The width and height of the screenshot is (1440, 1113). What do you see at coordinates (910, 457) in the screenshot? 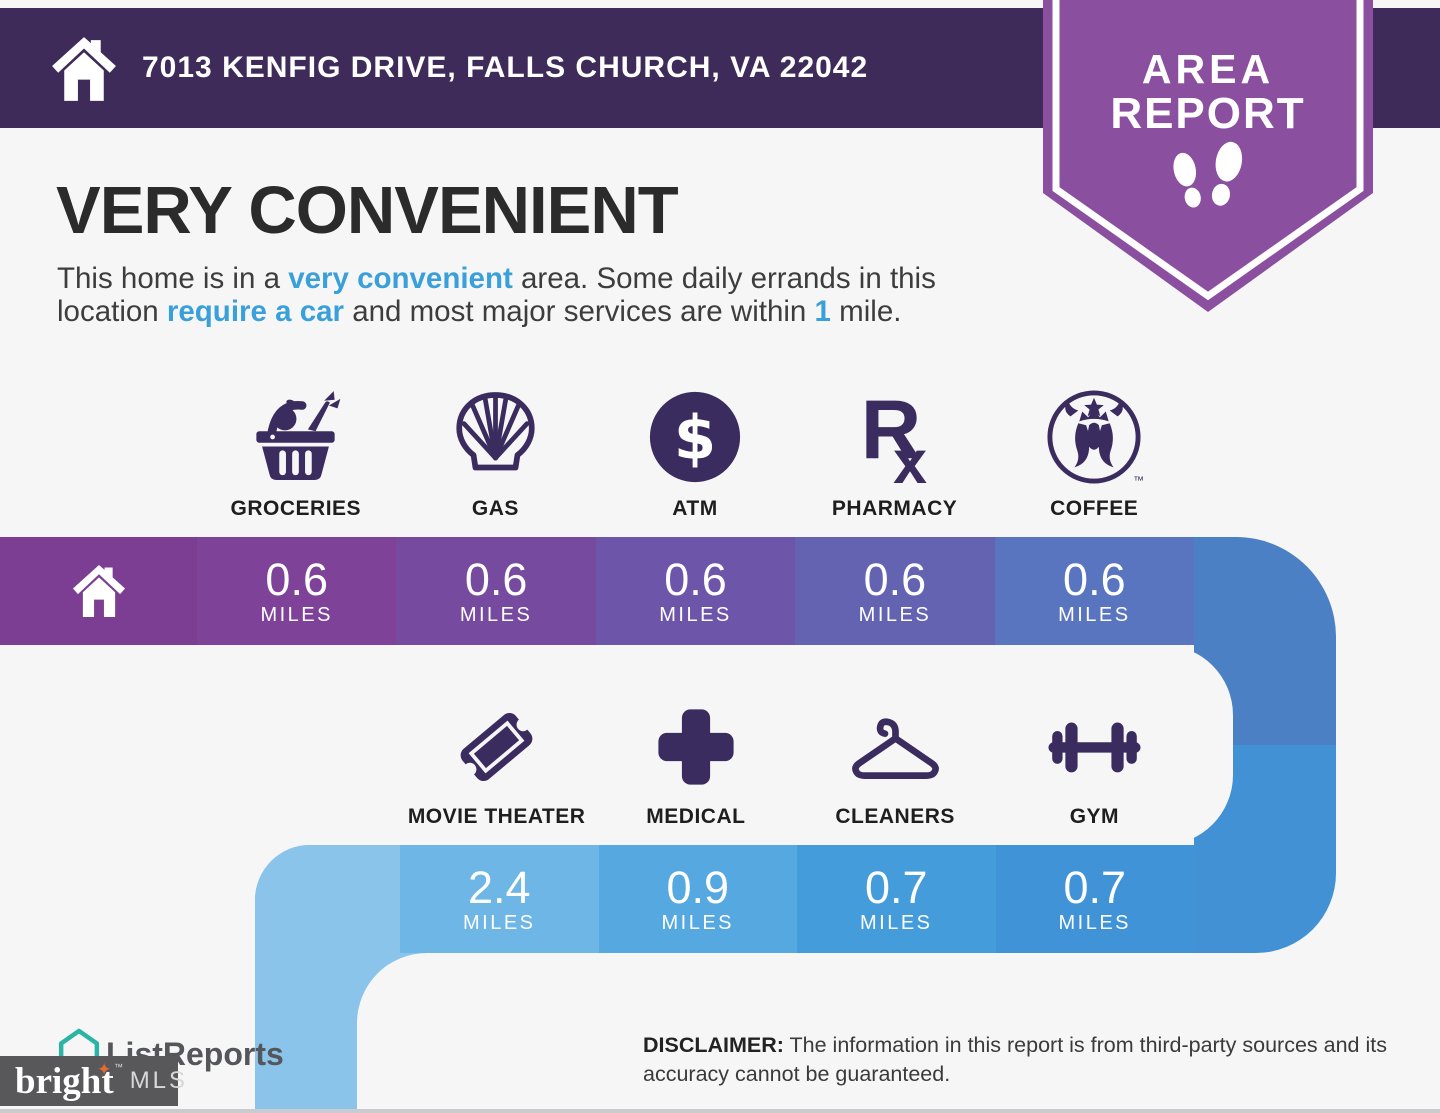
I see `svg-text: x` at bounding box center [910, 457].